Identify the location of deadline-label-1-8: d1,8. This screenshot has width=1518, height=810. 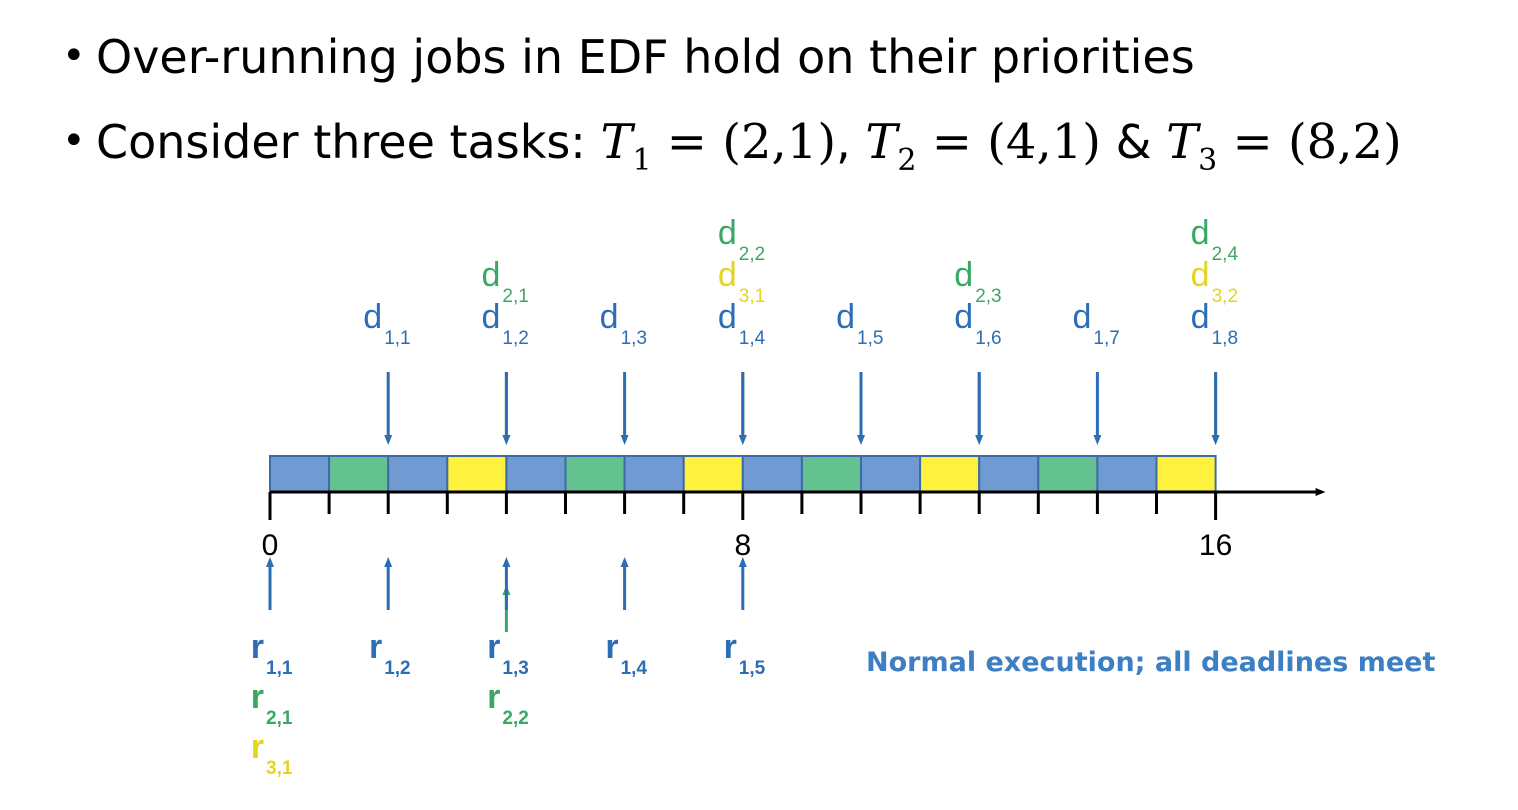
(1214, 323).